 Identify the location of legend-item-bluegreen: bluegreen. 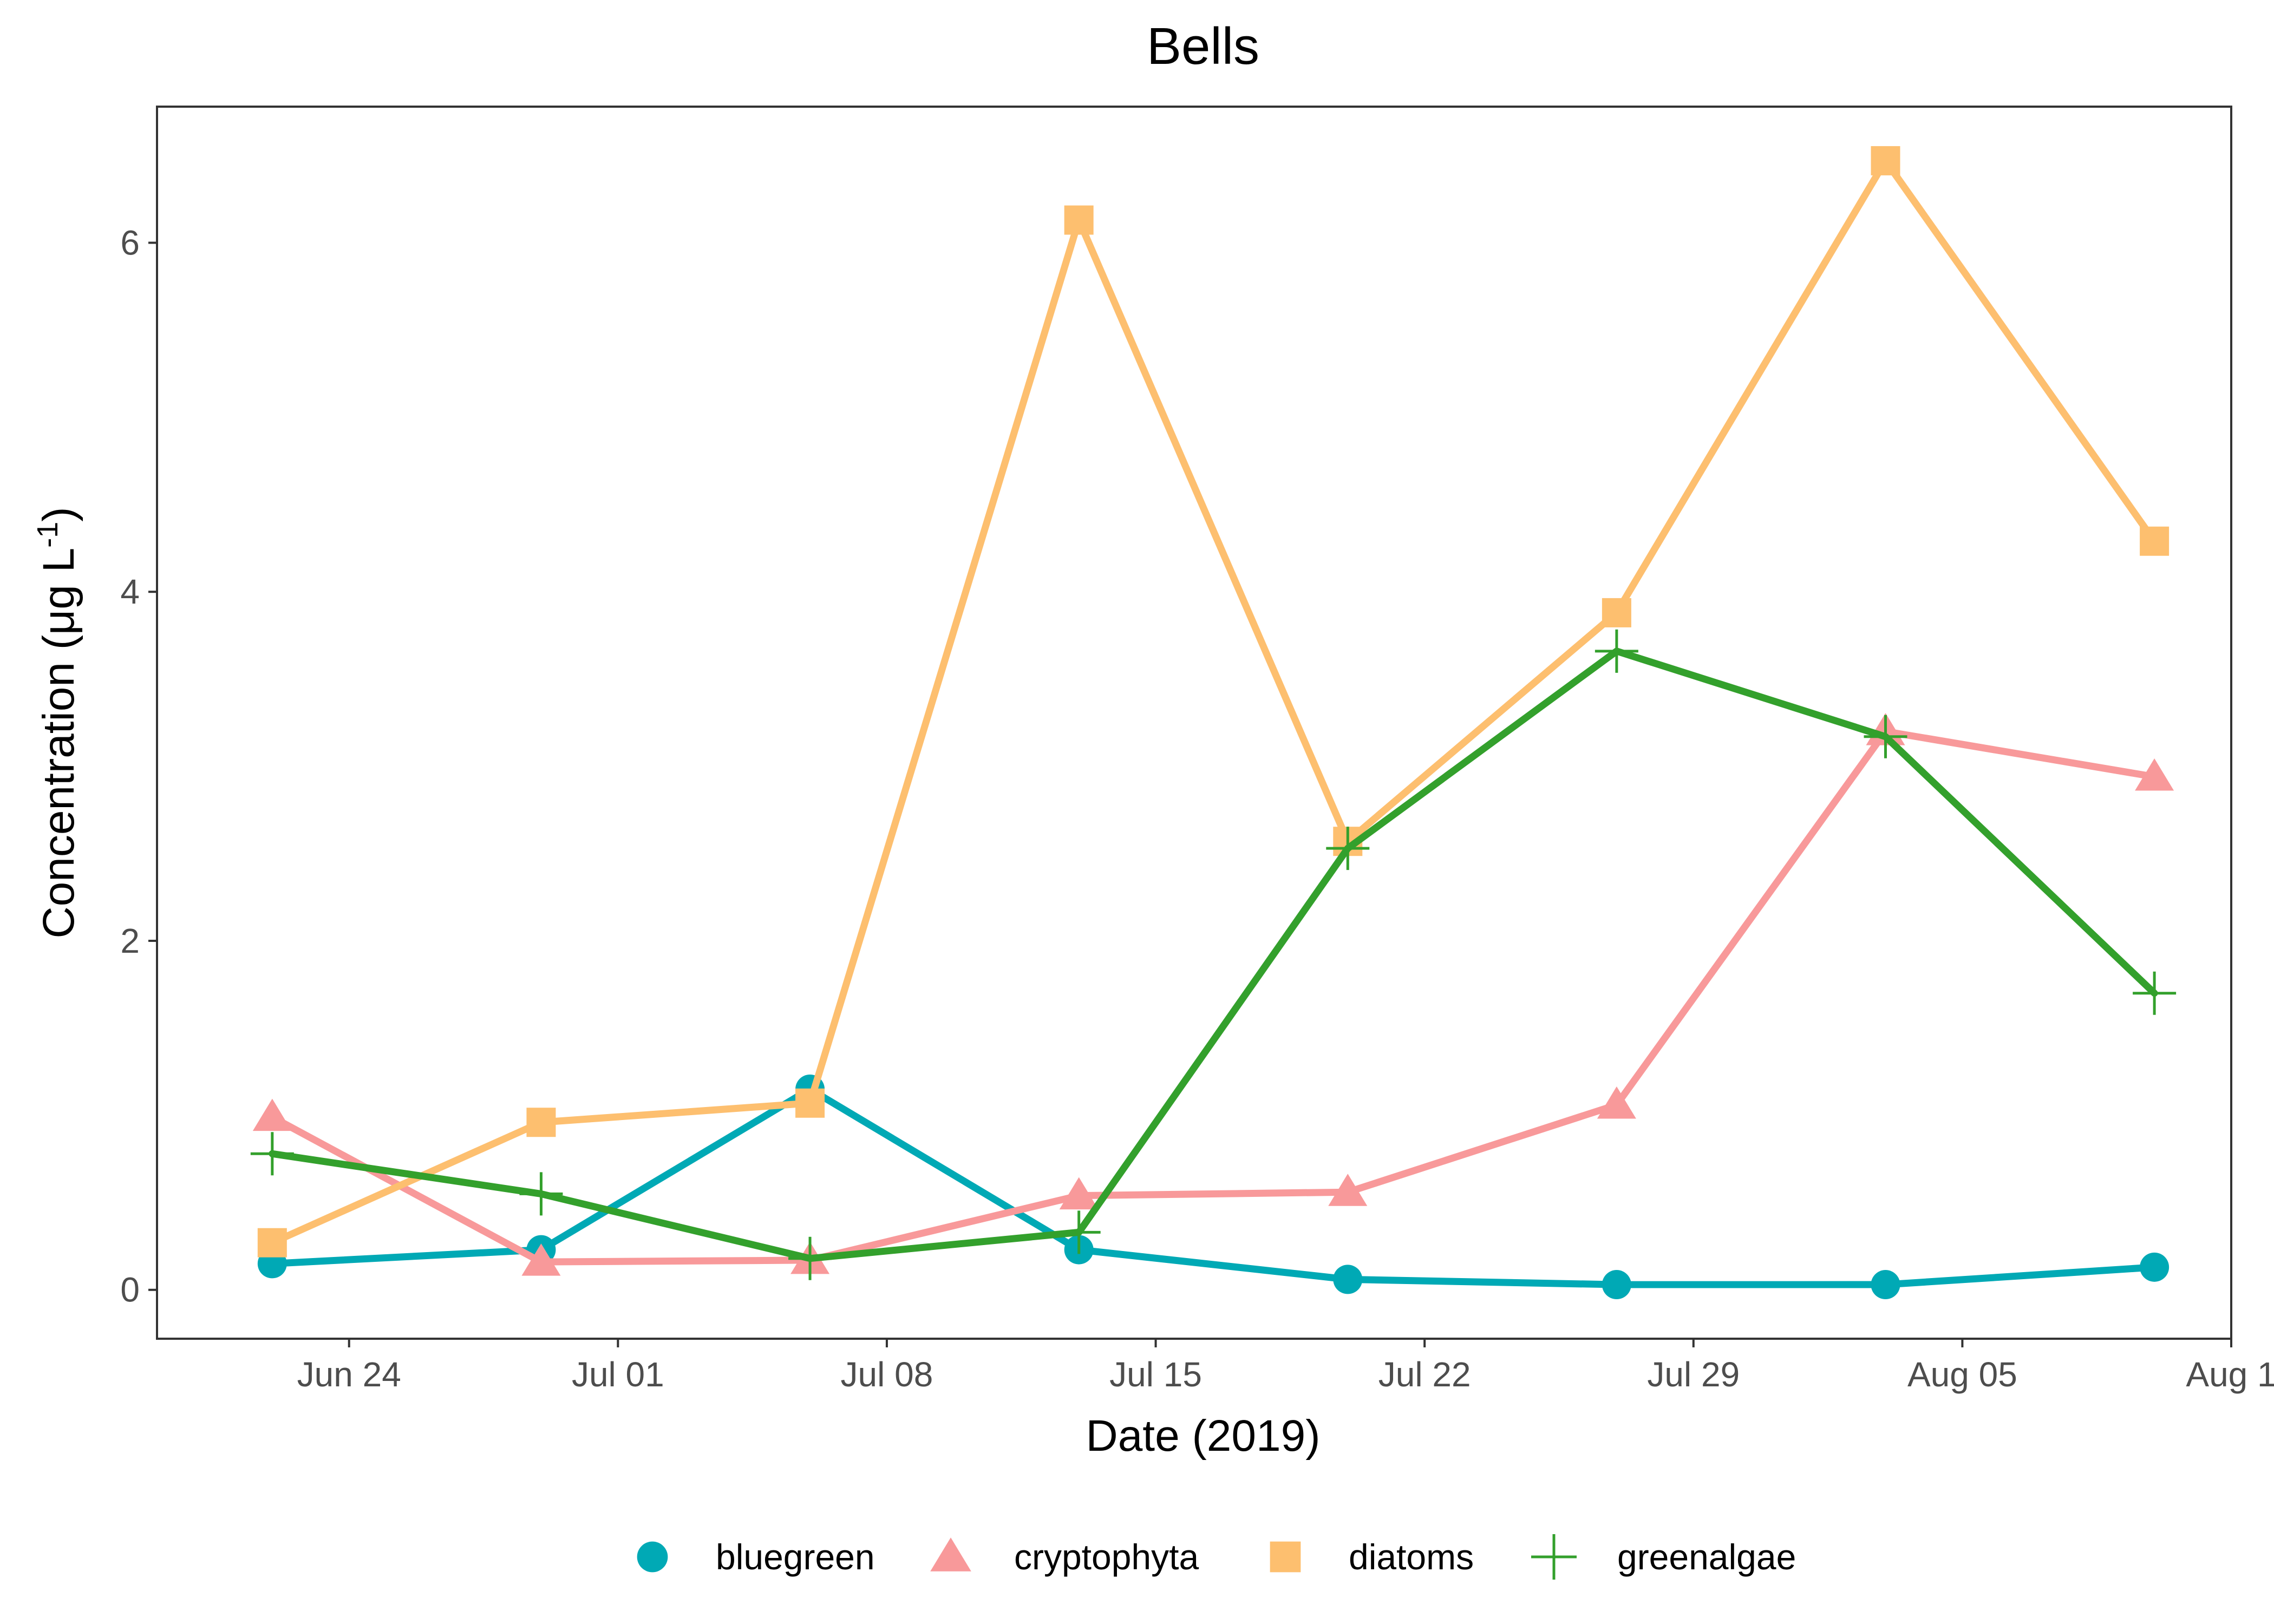
(756, 1557).